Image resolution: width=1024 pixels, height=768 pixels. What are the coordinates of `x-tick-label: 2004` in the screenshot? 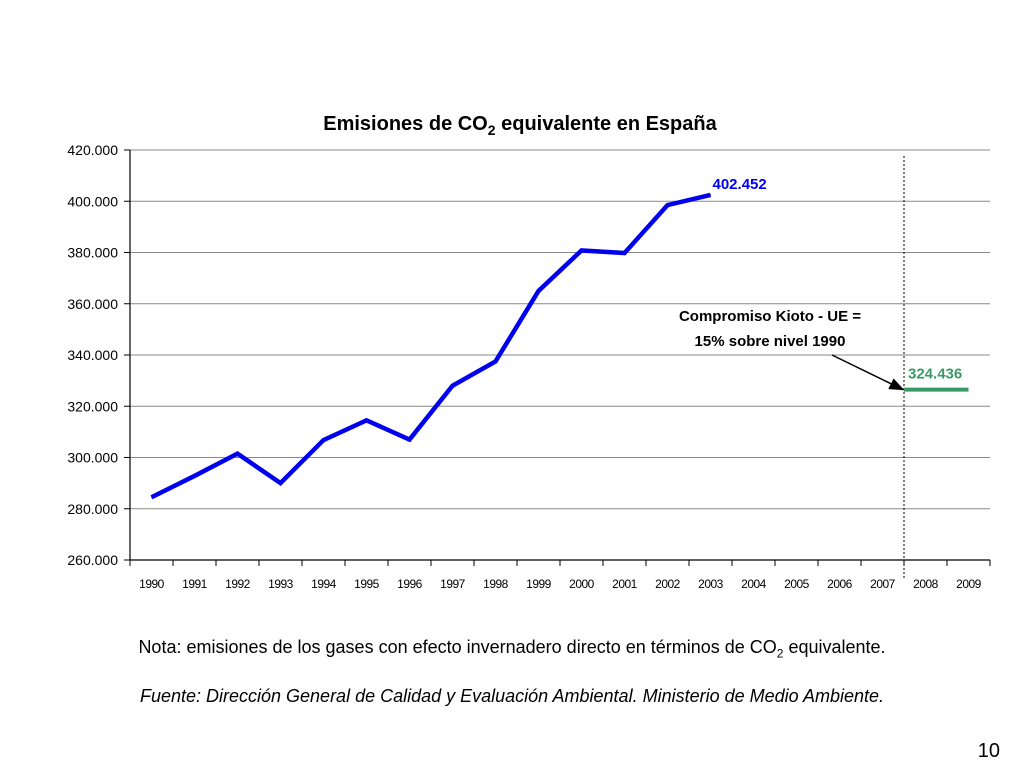 It's located at (754, 584).